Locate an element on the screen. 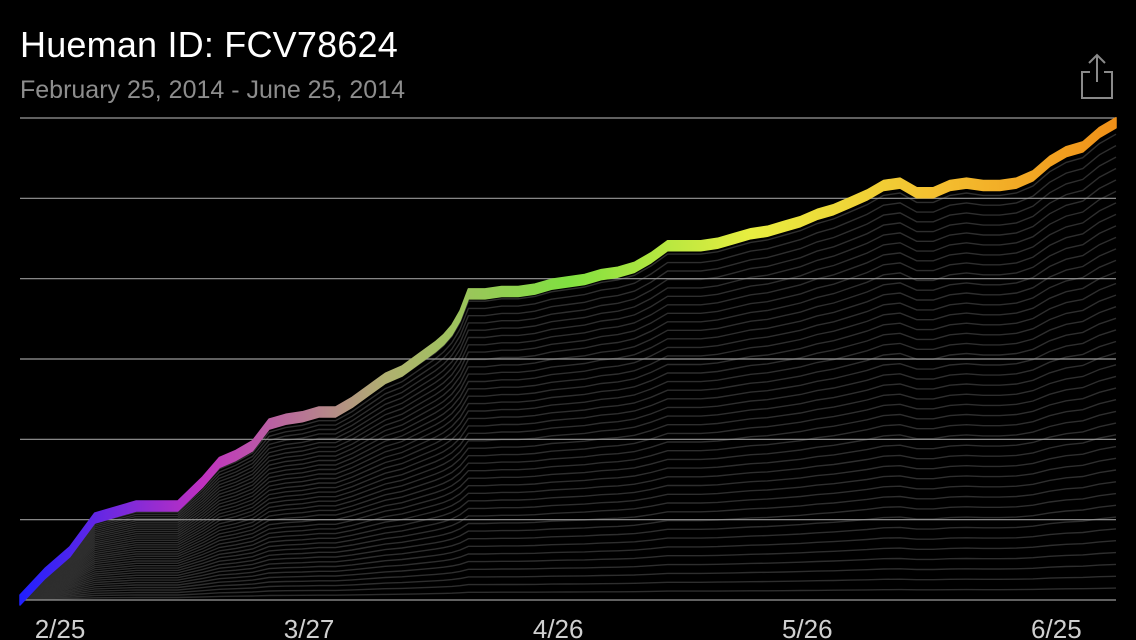 This screenshot has width=1136, height=640. share-button is located at coordinates (1097, 77).